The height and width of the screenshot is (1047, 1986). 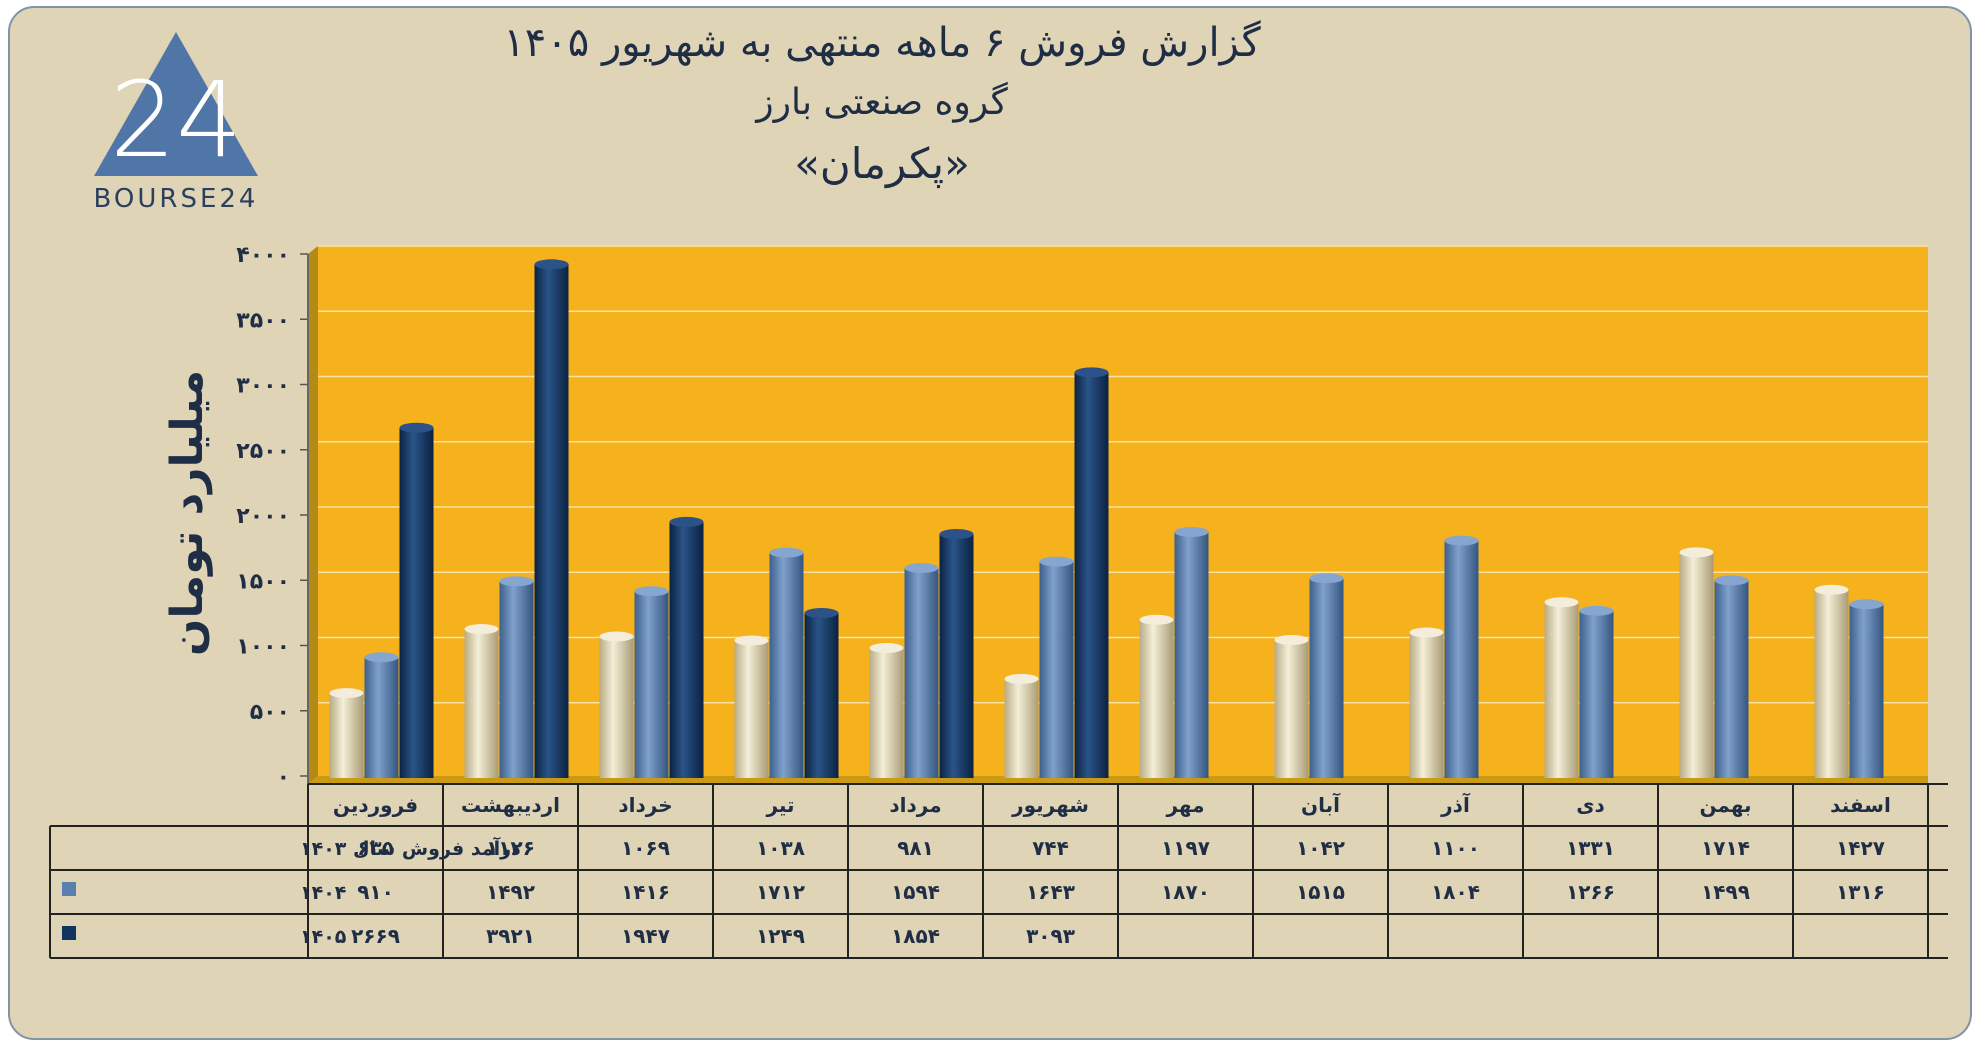 I want to click on data-label: ۶۳۵, so click(x=375, y=848).